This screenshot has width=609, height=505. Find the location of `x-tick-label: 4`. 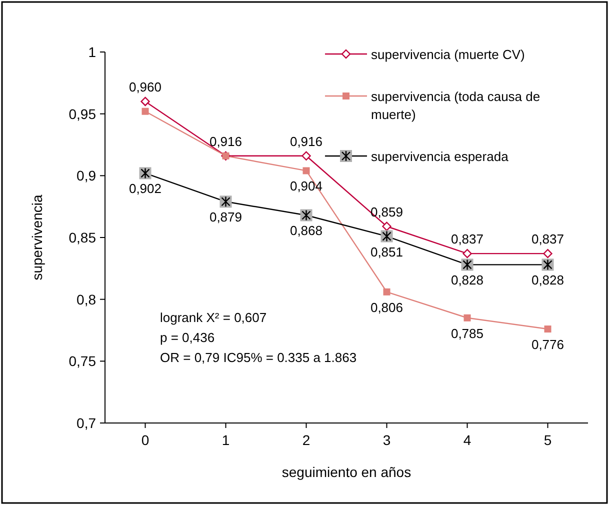

x-tick-label: 4 is located at coordinates (467, 440).